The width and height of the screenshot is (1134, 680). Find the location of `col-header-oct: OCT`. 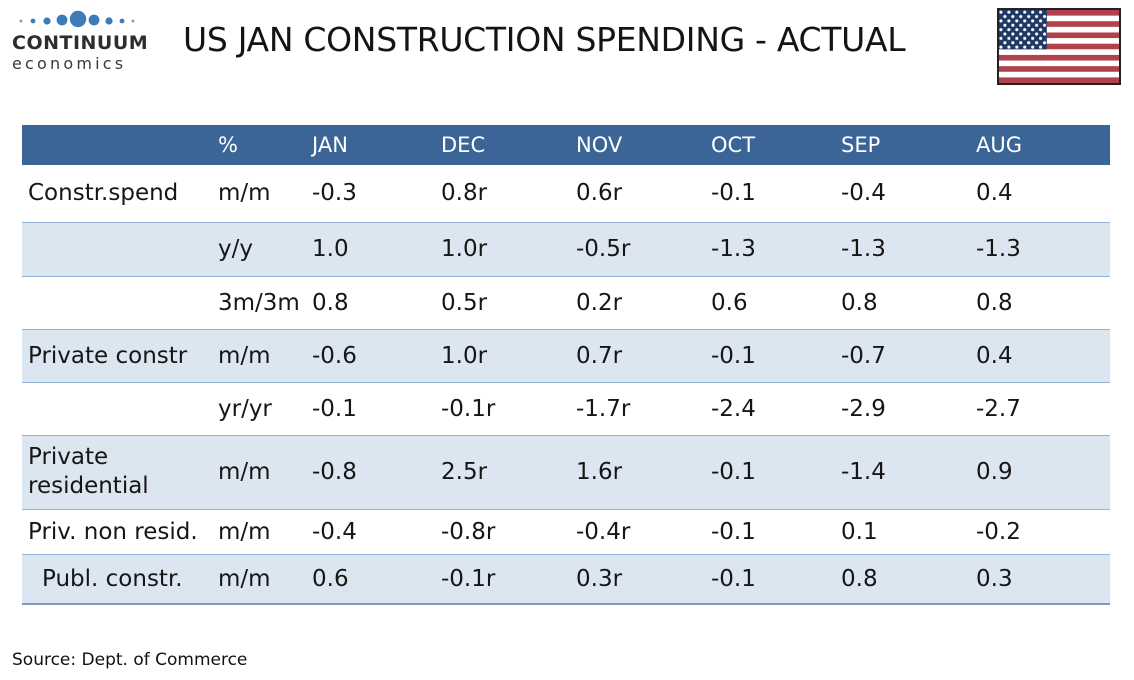

col-header-oct: OCT is located at coordinates (770, 145).